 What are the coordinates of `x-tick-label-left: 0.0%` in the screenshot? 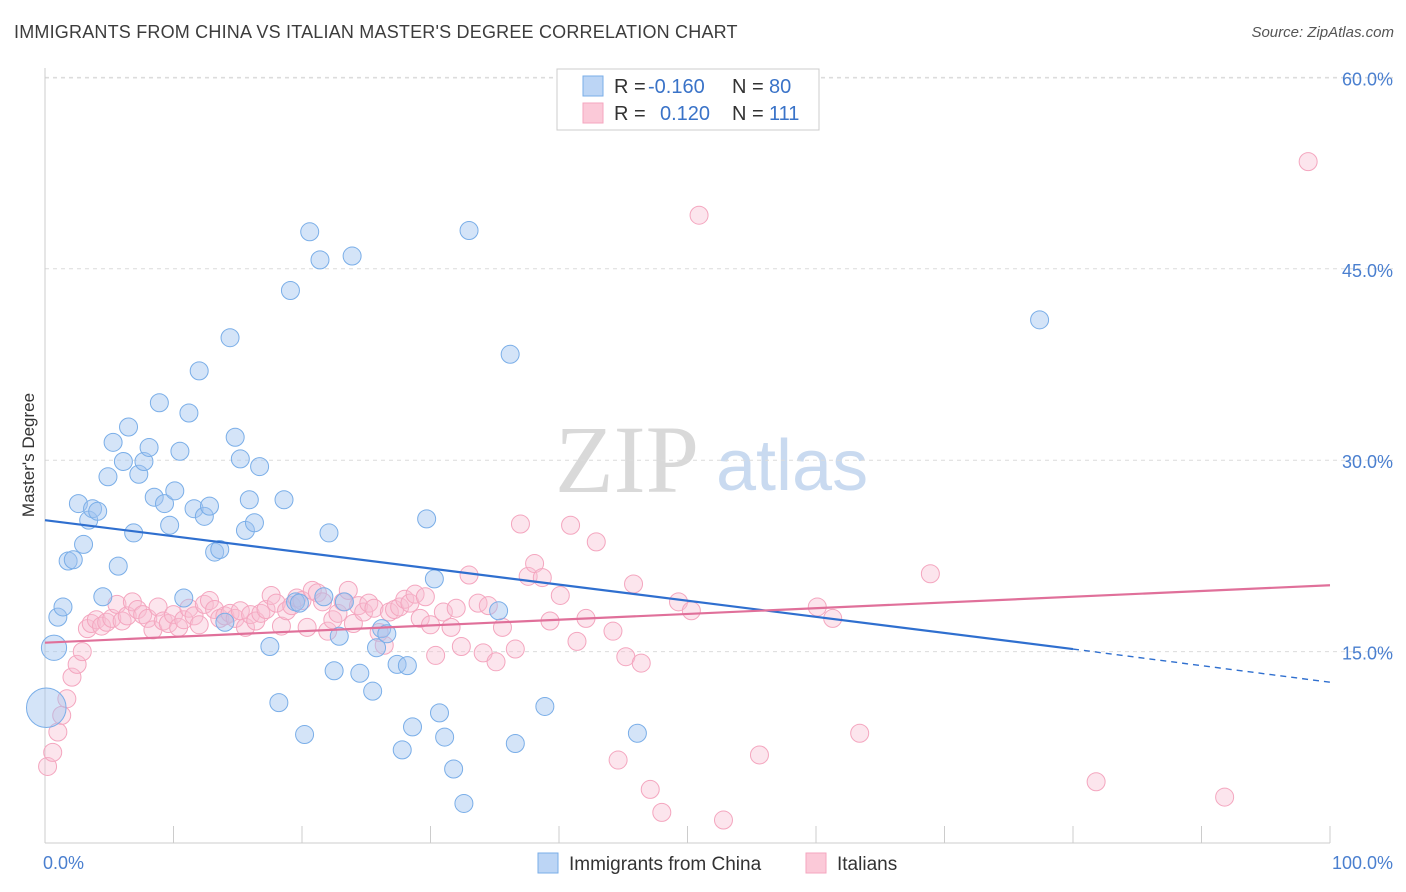 It's located at (63, 863).